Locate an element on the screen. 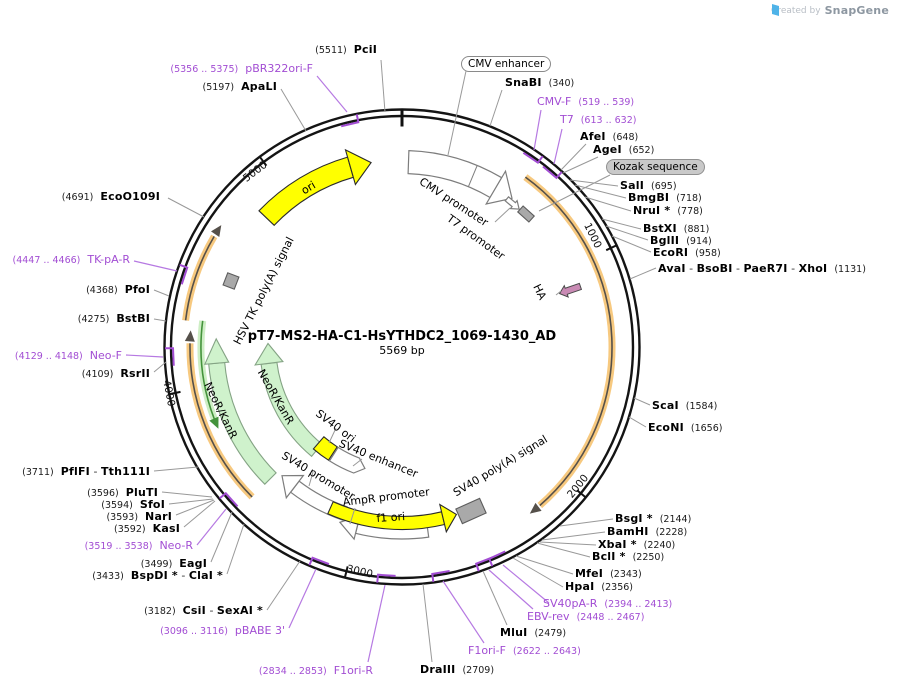 This screenshot has height=687, width=901. boxed-label-kozak-sequence: Kozak sequence is located at coordinates (655, 167).